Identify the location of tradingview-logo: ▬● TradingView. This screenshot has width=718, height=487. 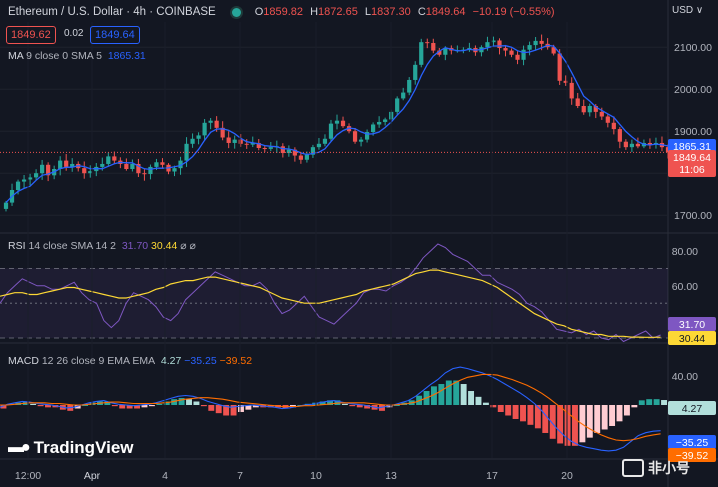
(71, 448).